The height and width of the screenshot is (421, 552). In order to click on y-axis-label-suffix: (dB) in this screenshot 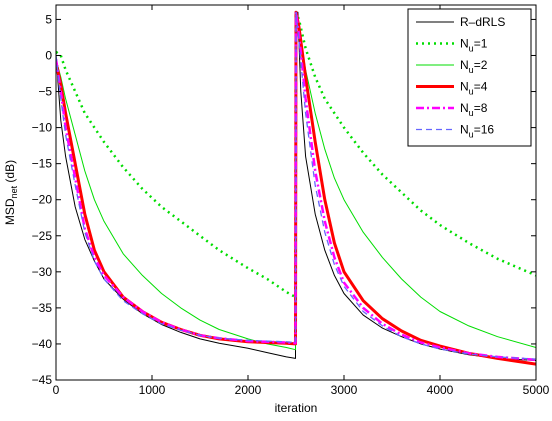, I will do `click(10, 173)`.